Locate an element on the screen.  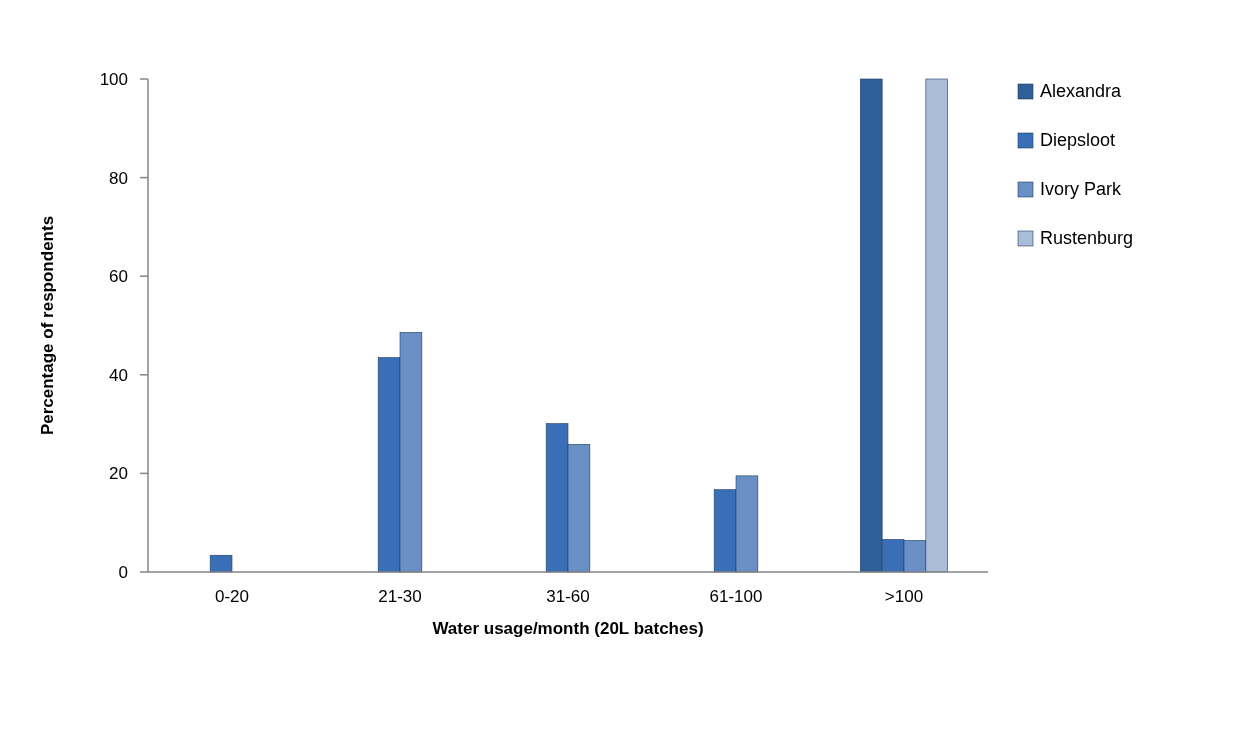
legend-label: Diepsloot is located at coordinates (1078, 140).